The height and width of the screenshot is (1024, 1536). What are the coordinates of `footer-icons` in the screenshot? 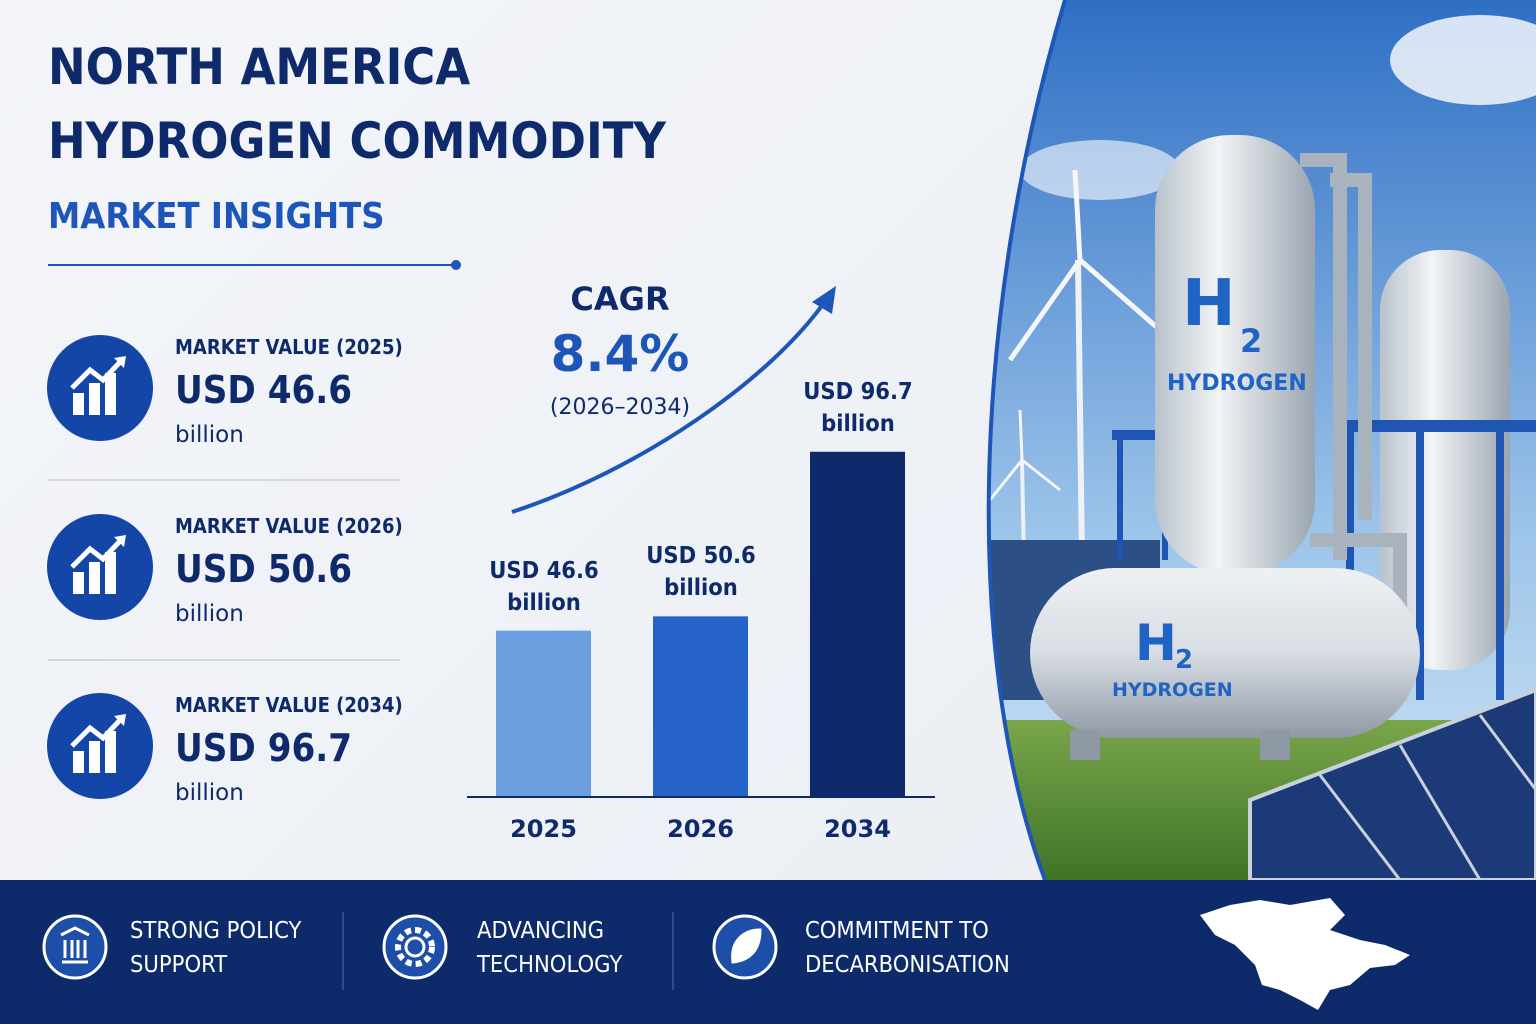 It's located at (410, 947).